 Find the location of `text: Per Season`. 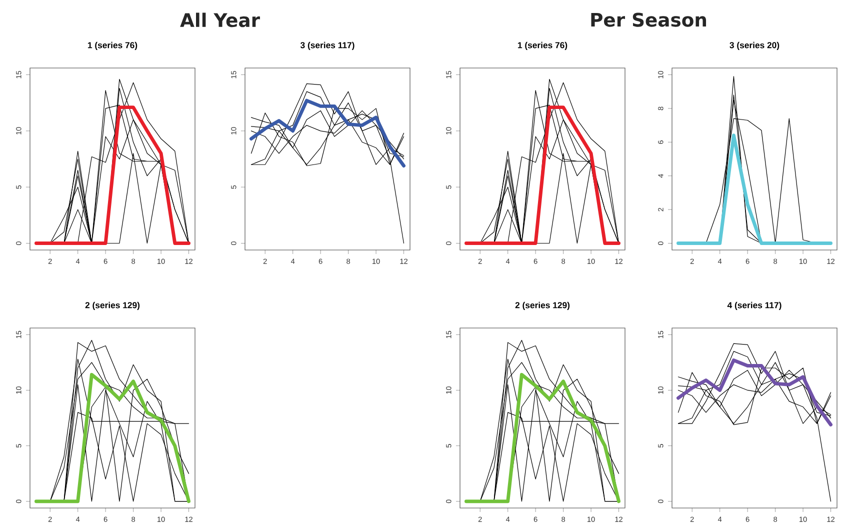

text: Per Season is located at coordinates (648, 19).